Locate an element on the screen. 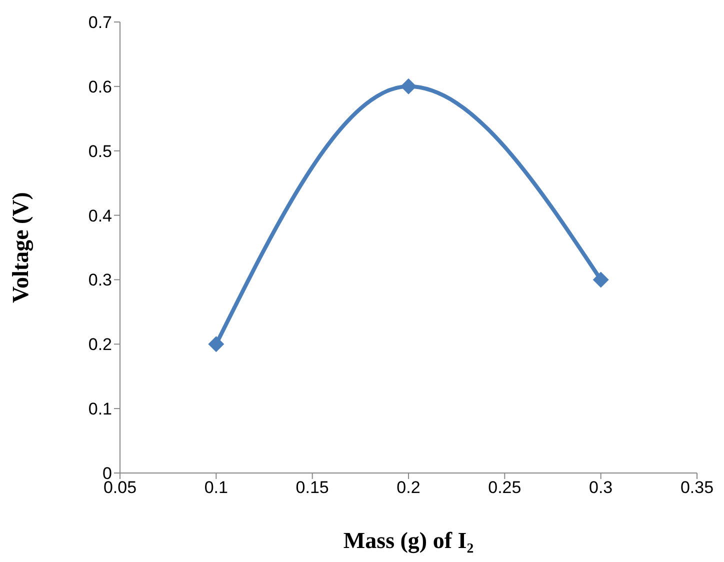 This screenshot has width=724, height=562. y-axis-title: Voltage (V) is located at coordinates (21, 247).